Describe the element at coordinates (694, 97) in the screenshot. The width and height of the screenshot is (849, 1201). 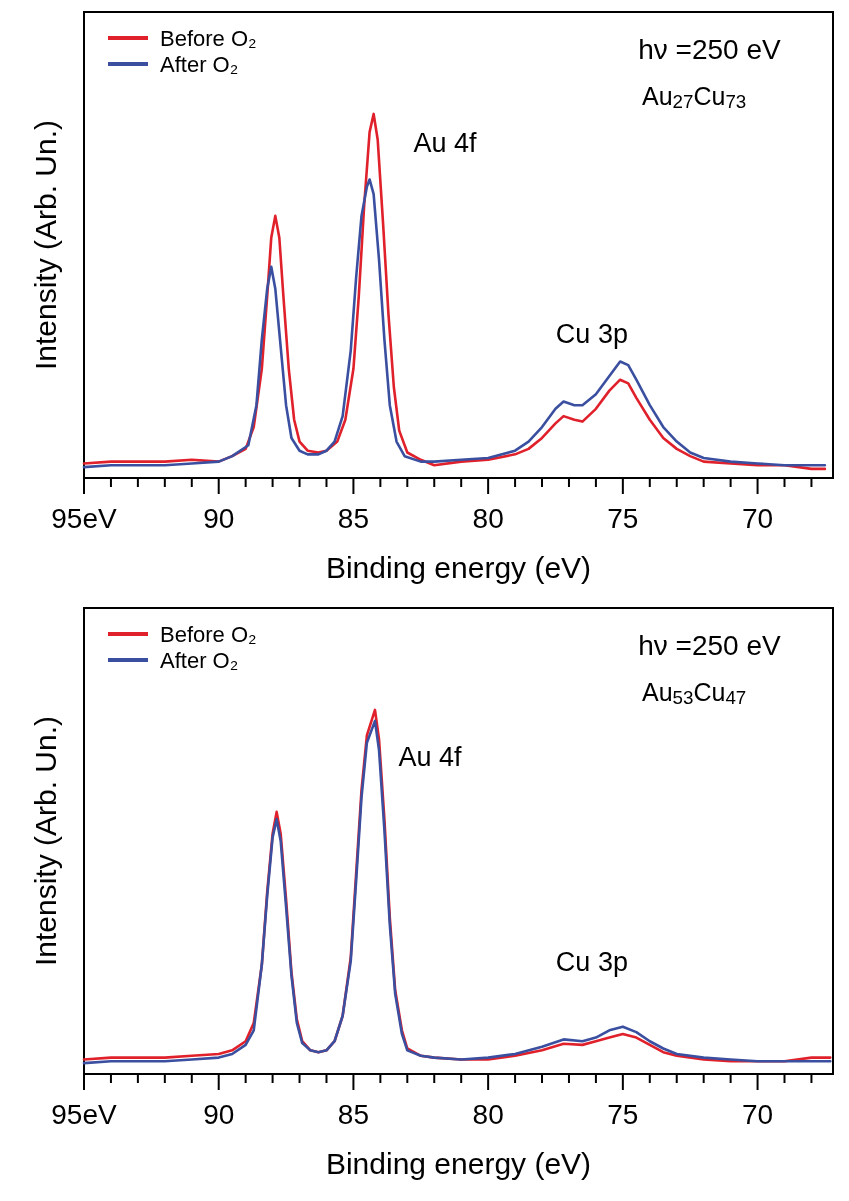
I see `text: Au$_{27}$Cu$_{73}$` at that location.